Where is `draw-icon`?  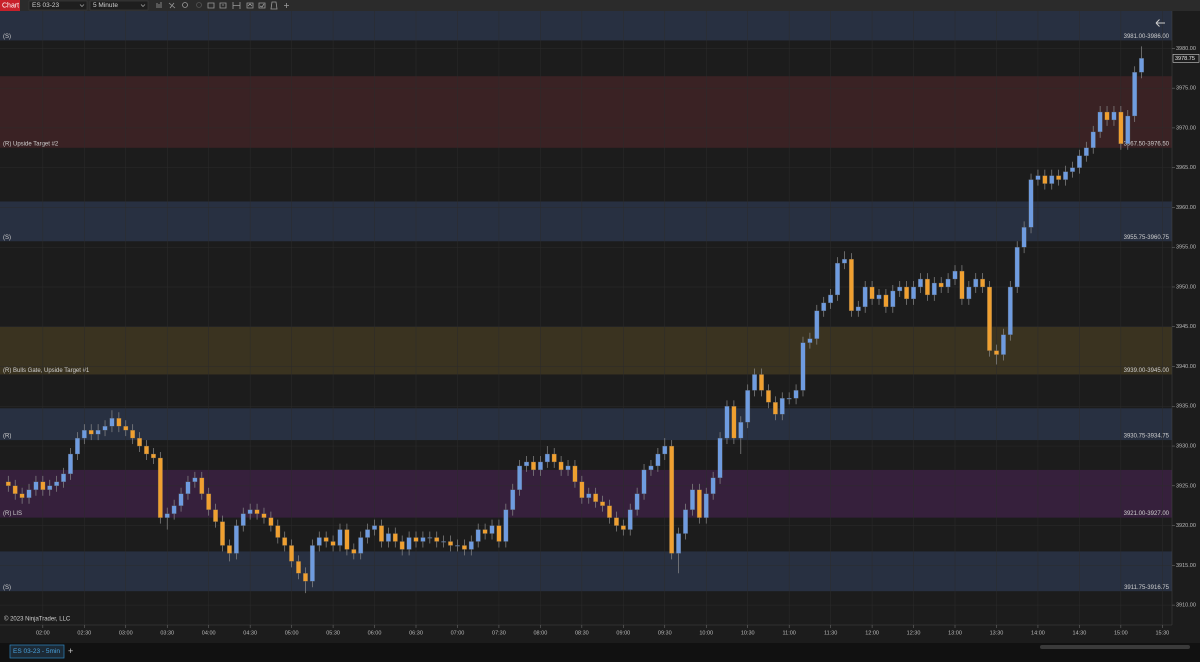
draw-icon is located at coordinates (172, 5).